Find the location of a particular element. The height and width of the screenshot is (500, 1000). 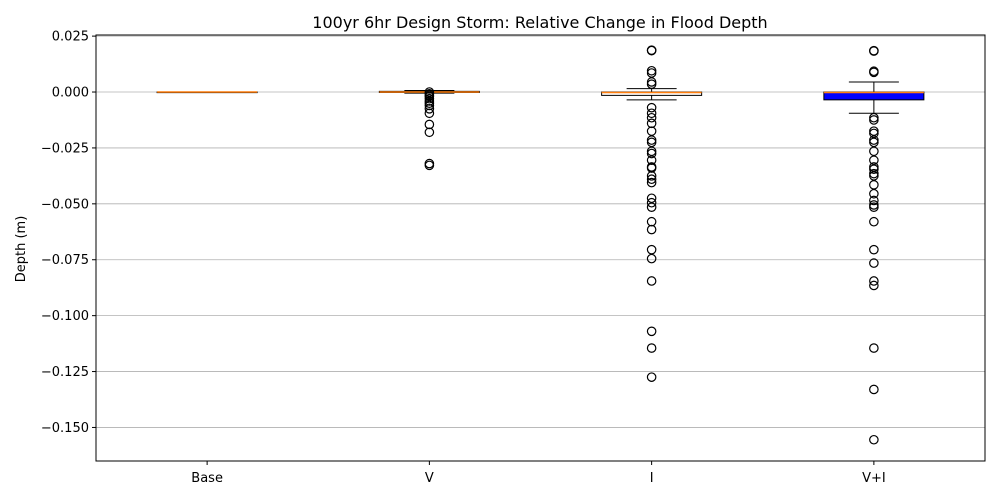

x-tick-label: V is located at coordinates (429, 478).